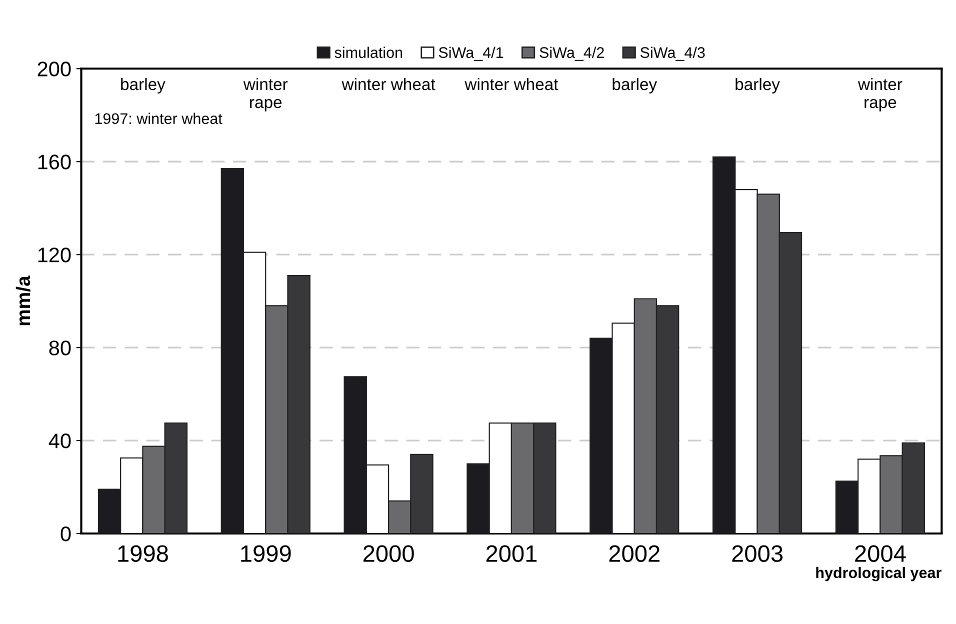 The width and height of the screenshot is (956, 624). I want to click on y-tick-label: 200, so click(54, 69).